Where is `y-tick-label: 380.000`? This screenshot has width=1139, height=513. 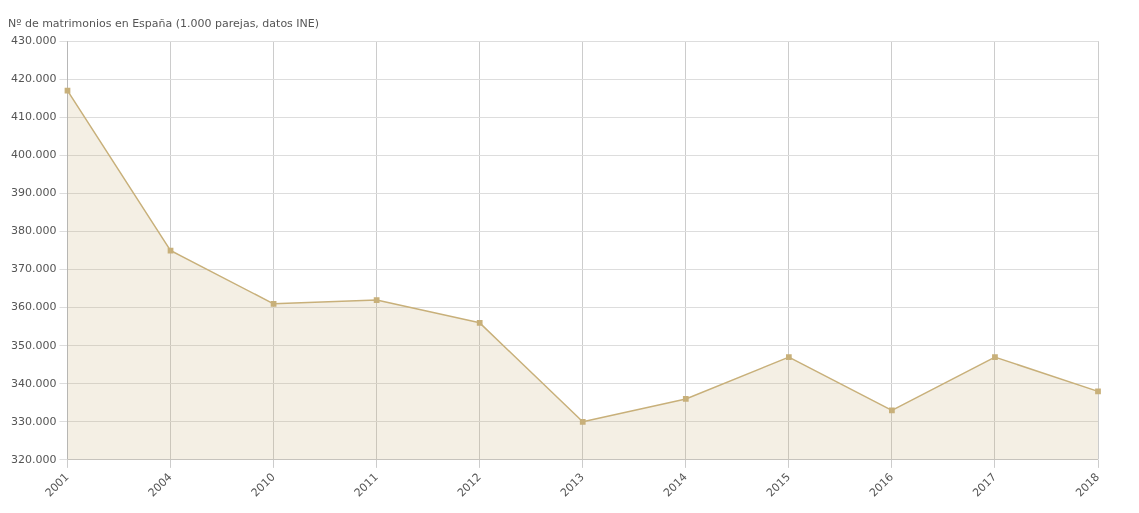
y-tick-label: 380.000 is located at coordinates (33, 231).